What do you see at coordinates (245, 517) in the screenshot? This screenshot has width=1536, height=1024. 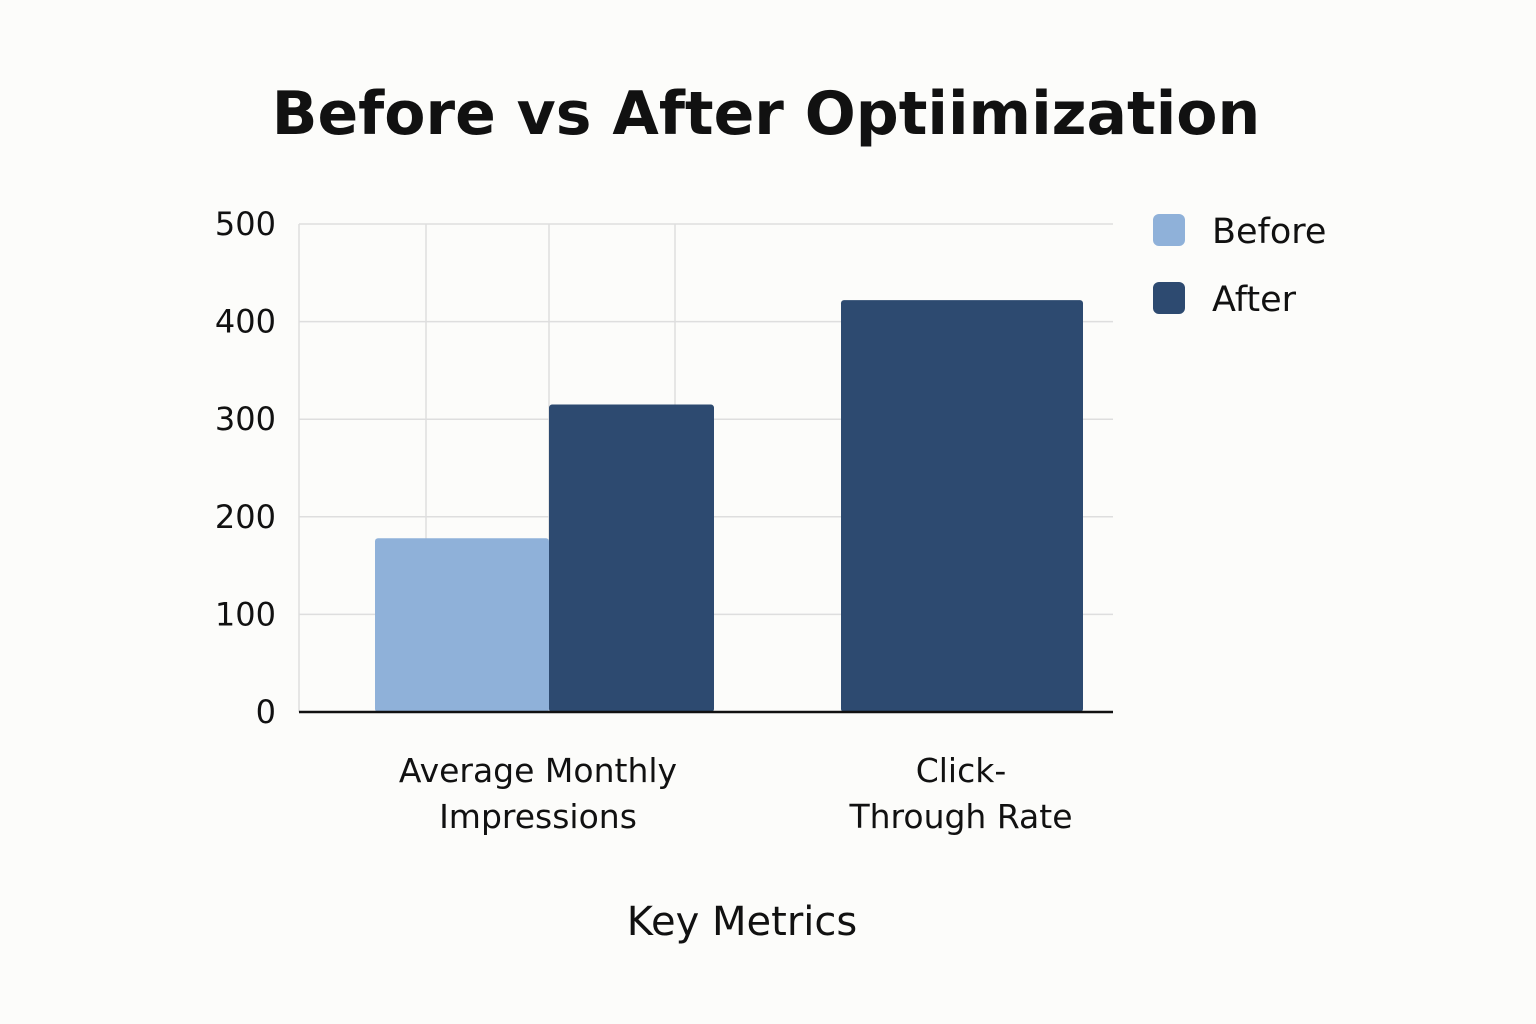 I see `y-tick-label-200: 200` at bounding box center [245, 517].